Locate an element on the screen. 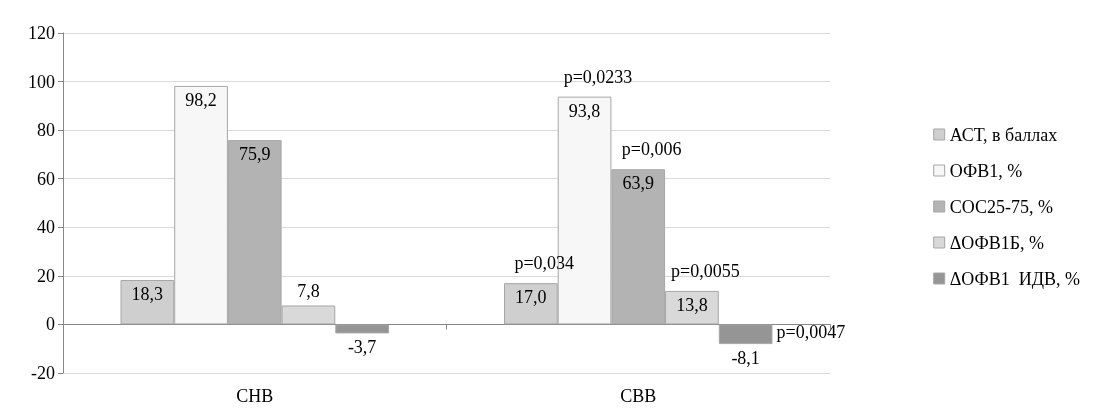  x-tick-label: СВВ is located at coordinates (638, 396).